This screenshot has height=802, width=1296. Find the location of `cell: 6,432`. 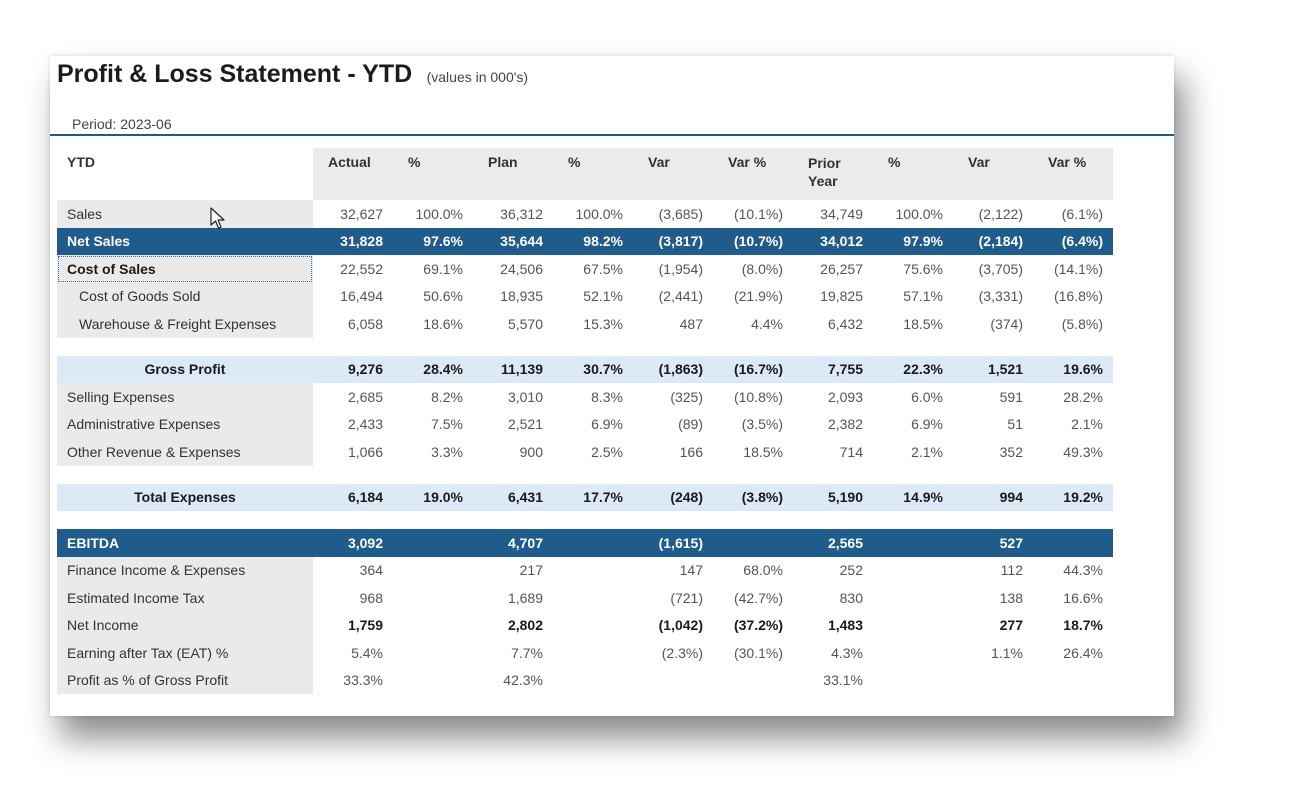

cell: 6,432 is located at coordinates (845, 323).